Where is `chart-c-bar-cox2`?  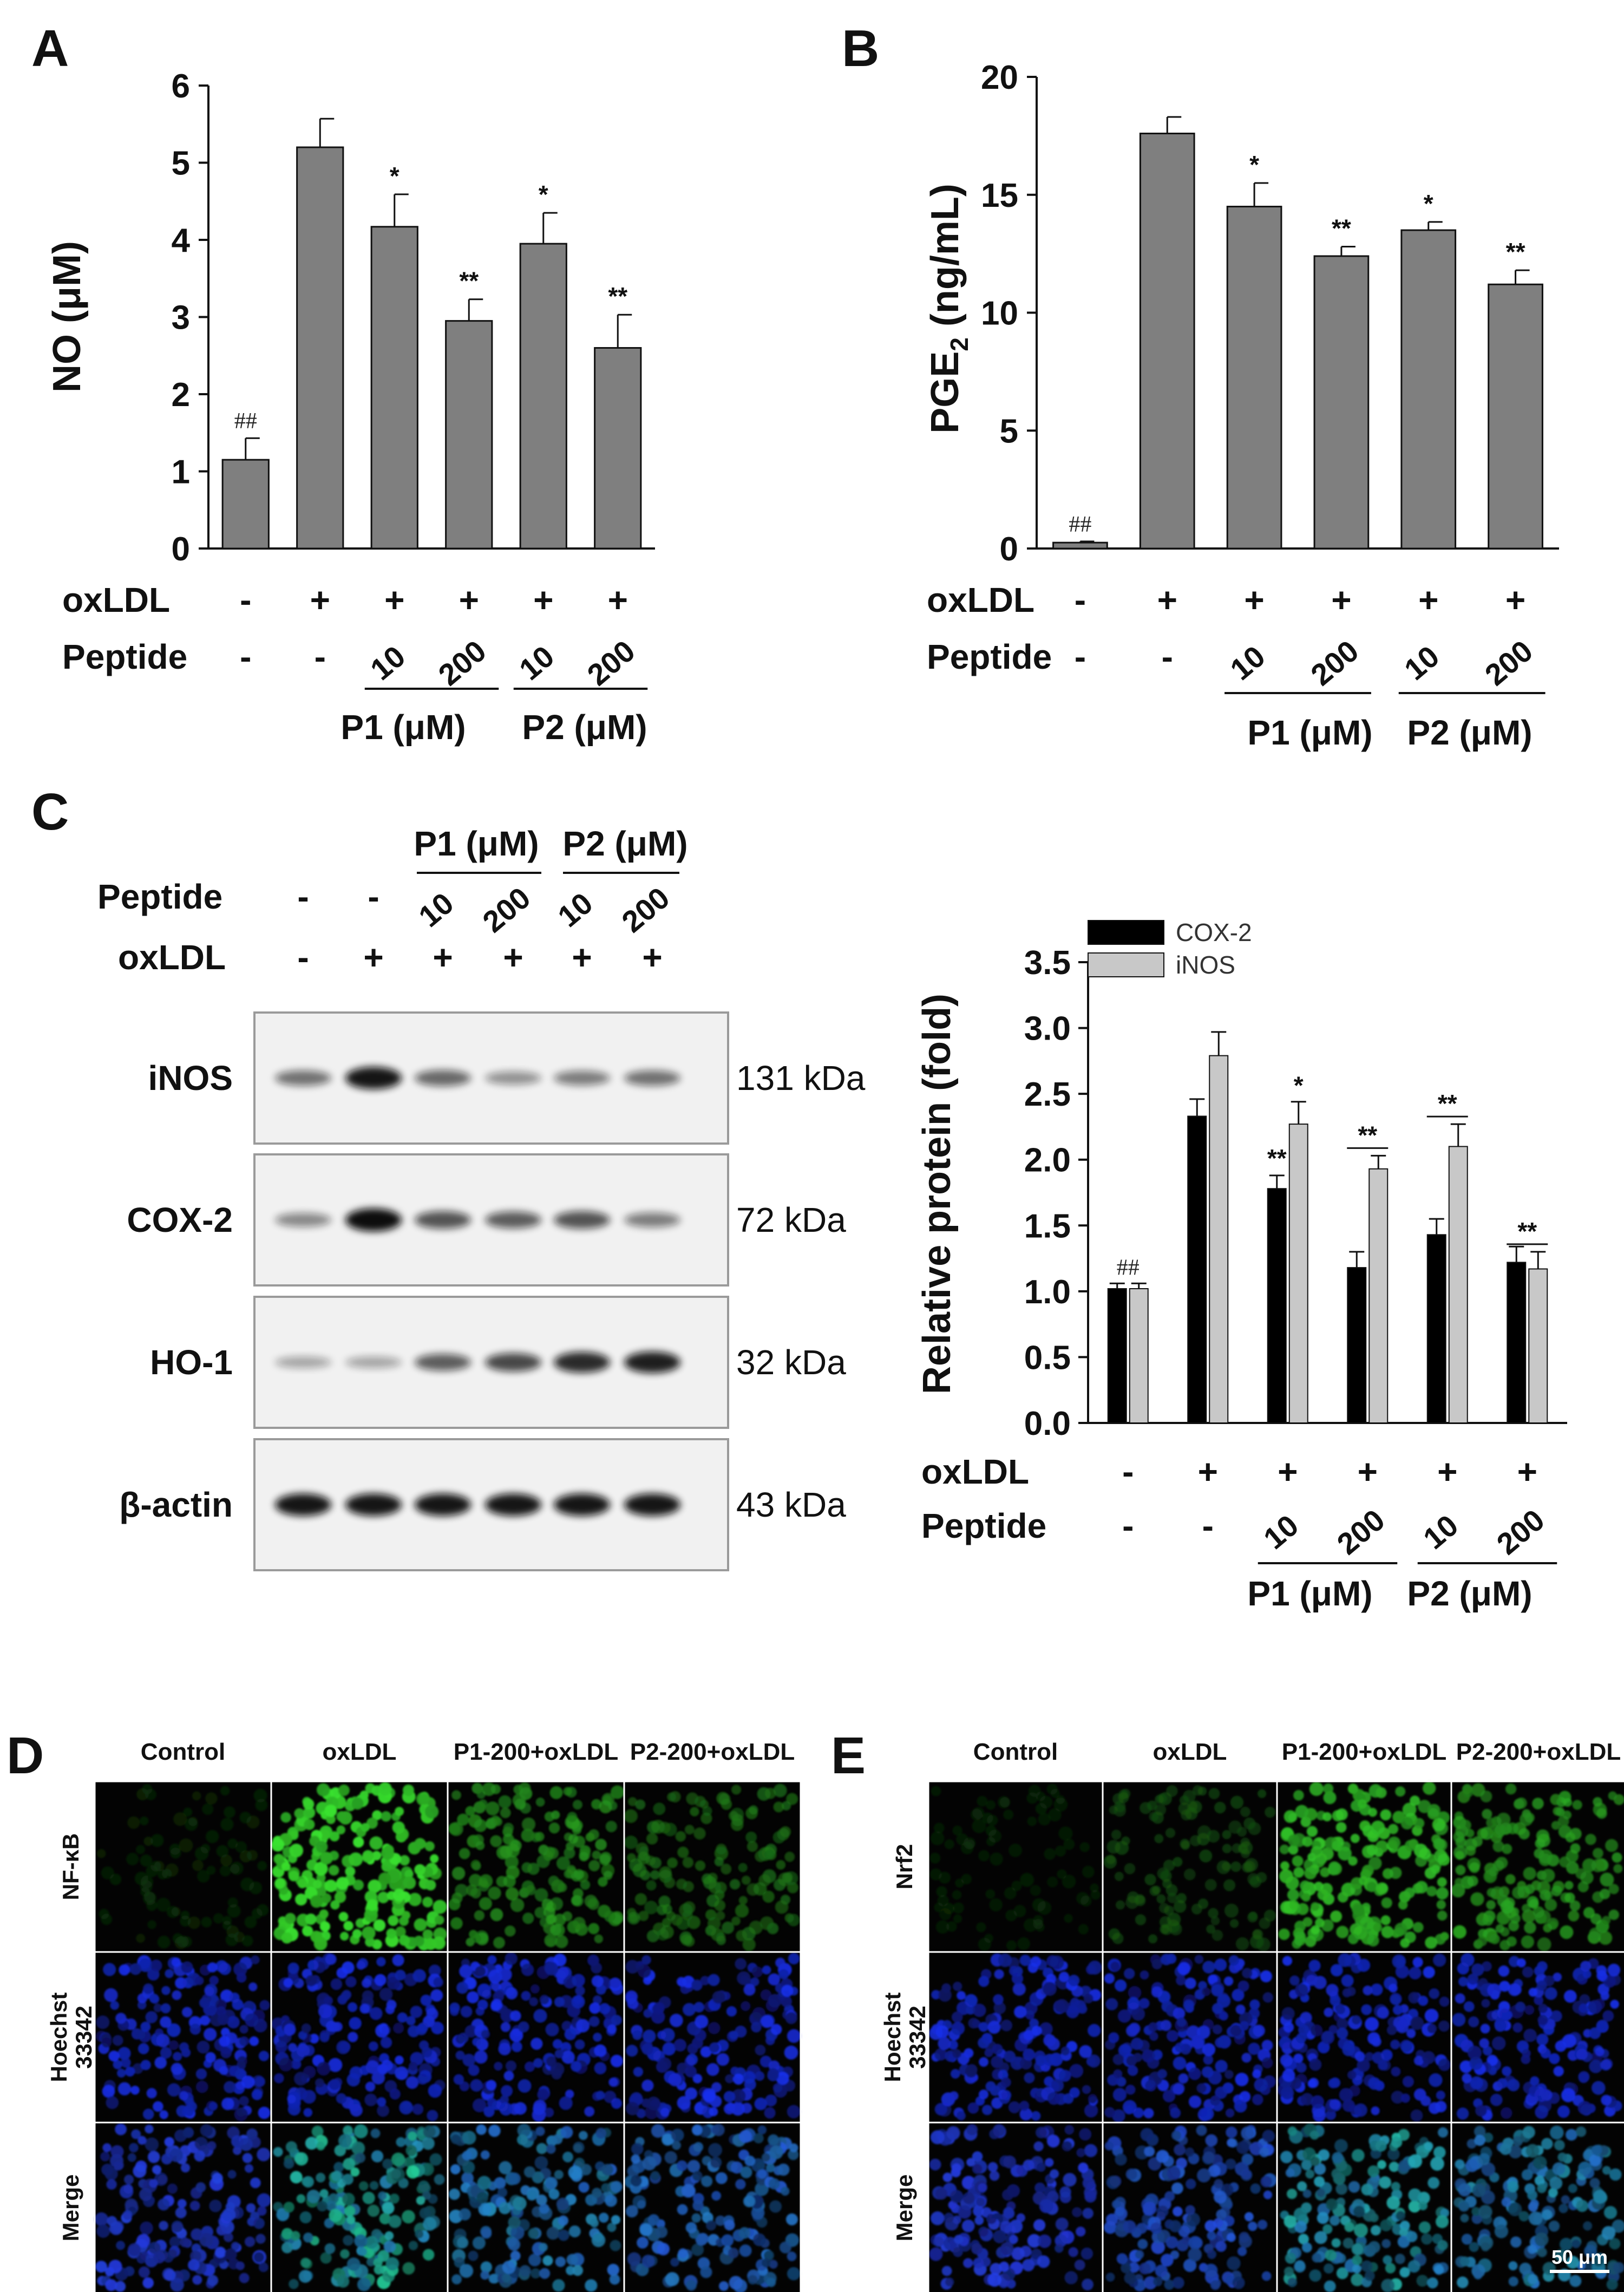 chart-c-bar-cox2 is located at coordinates (1197, 1269).